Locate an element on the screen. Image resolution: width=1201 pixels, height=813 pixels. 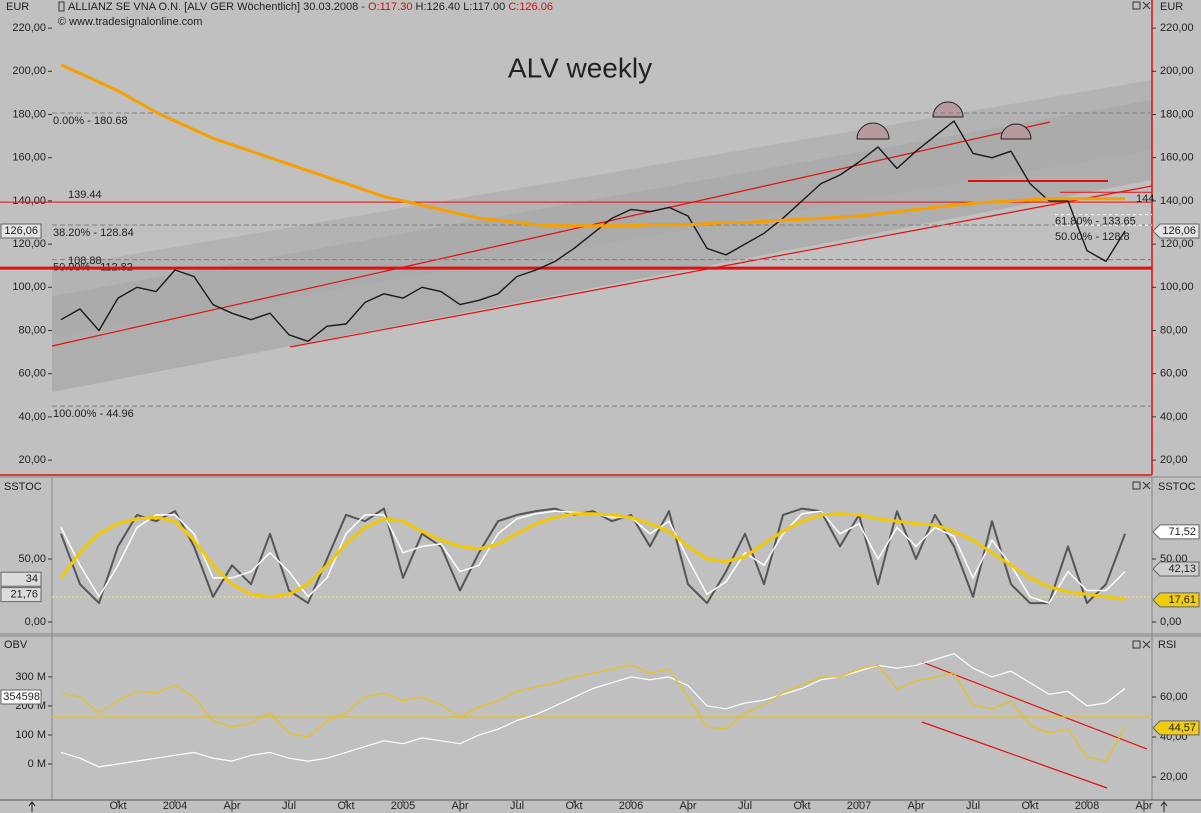
header-open: O:117.30 is located at coordinates (390, 7).